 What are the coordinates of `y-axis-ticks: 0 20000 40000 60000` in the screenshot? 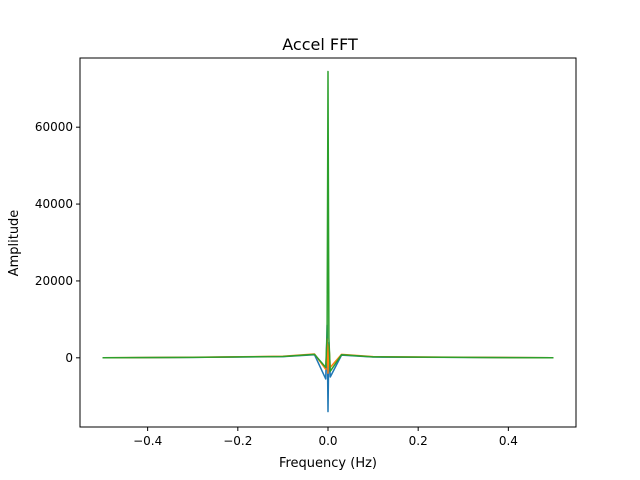 It's located at (57, 242).